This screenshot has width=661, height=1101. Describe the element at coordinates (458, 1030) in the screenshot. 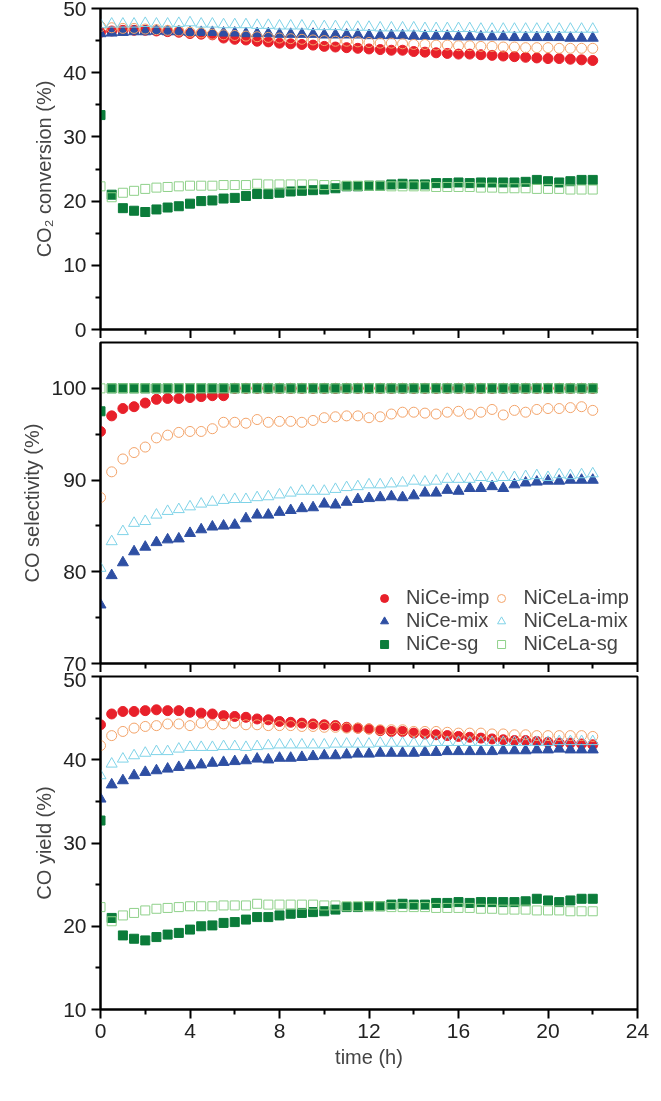

I see `x-tick-label: 16` at that location.